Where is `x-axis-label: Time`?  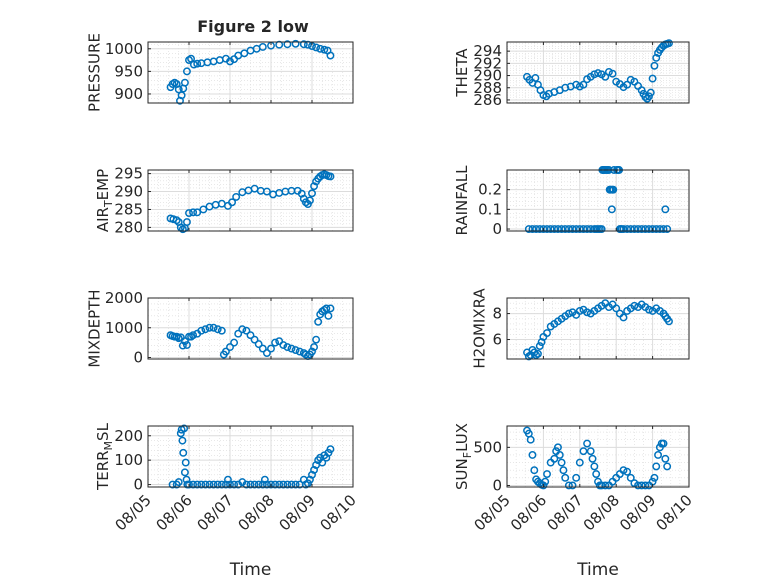
x-axis-label: Time is located at coordinates (597, 570).